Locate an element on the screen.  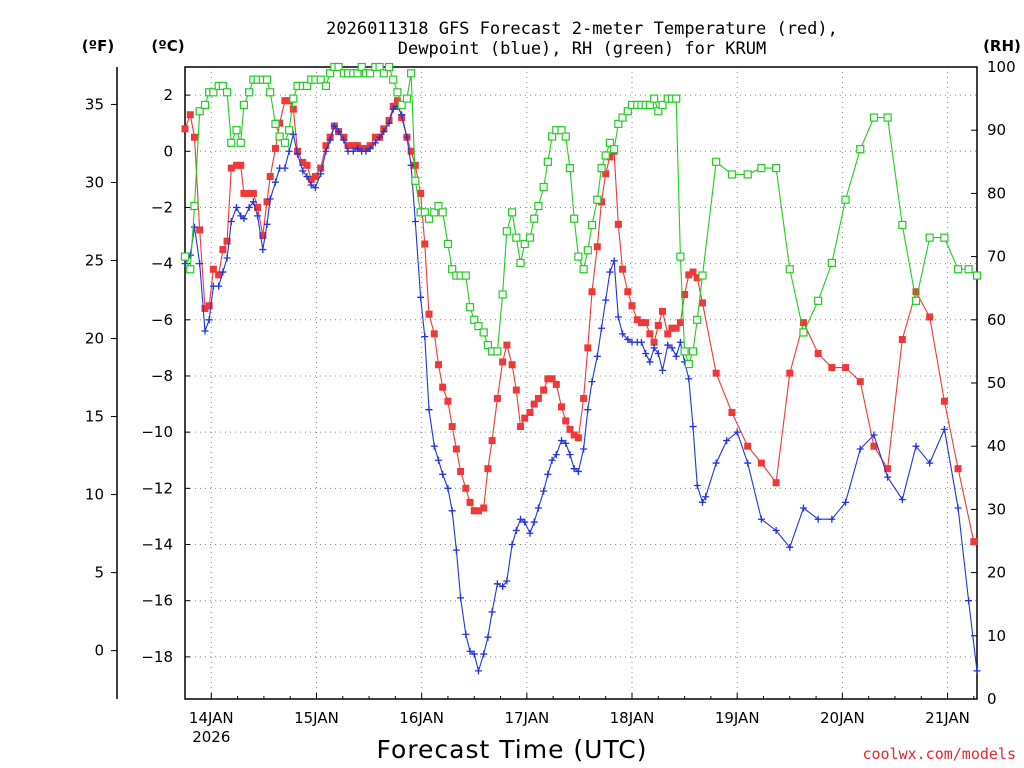
x-axis-title: Forecast Time (UTC) is located at coordinates (512, 749).